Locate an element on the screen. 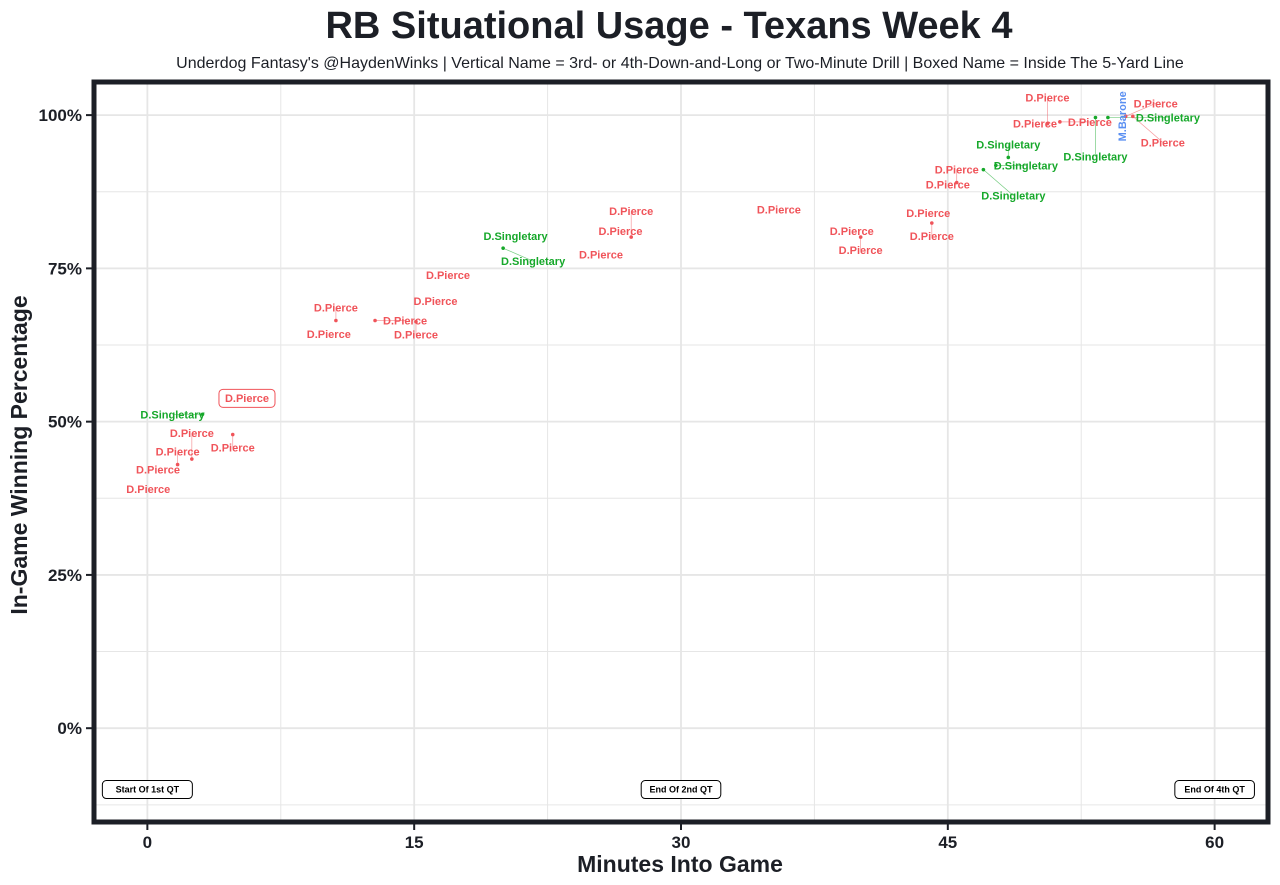 The height and width of the screenshot is (885, 1280). x-axis-label: Minutes Into Game is located at coordinates (680, 864).